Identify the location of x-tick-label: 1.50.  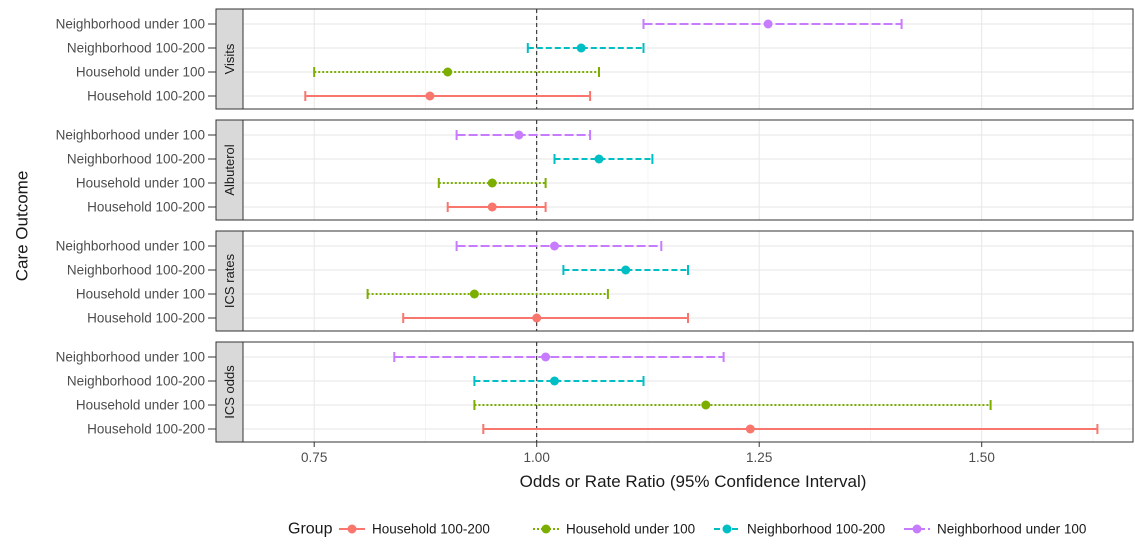
(982, 457).